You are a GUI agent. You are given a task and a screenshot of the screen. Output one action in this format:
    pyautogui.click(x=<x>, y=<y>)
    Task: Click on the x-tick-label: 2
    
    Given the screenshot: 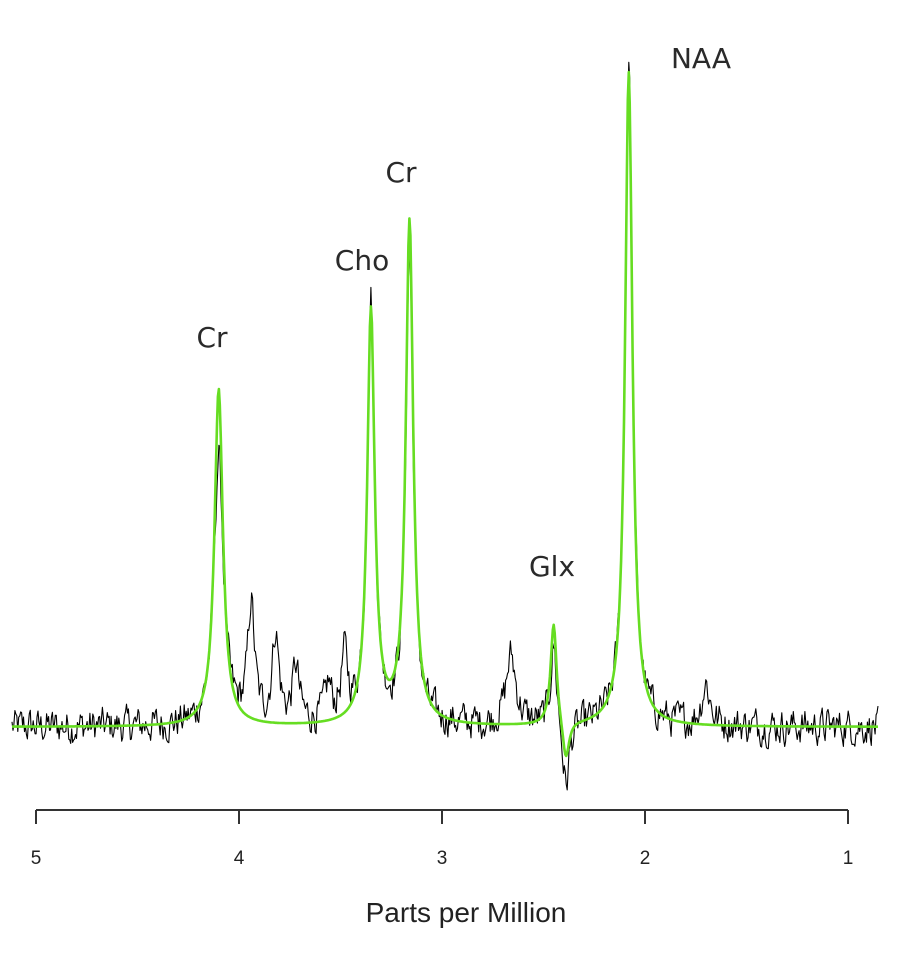 What is the action you would take?
    pyautogui.click(x=645, y=858)
    